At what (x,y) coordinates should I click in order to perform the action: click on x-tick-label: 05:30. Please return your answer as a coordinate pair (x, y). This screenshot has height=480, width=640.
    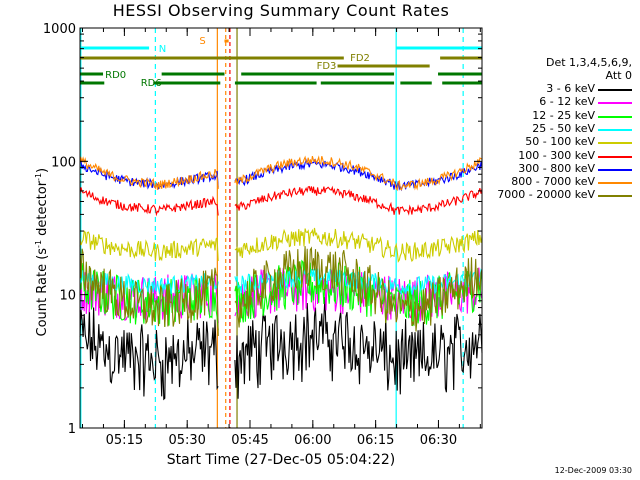
    Looking at the image, I should click on (186, 440).